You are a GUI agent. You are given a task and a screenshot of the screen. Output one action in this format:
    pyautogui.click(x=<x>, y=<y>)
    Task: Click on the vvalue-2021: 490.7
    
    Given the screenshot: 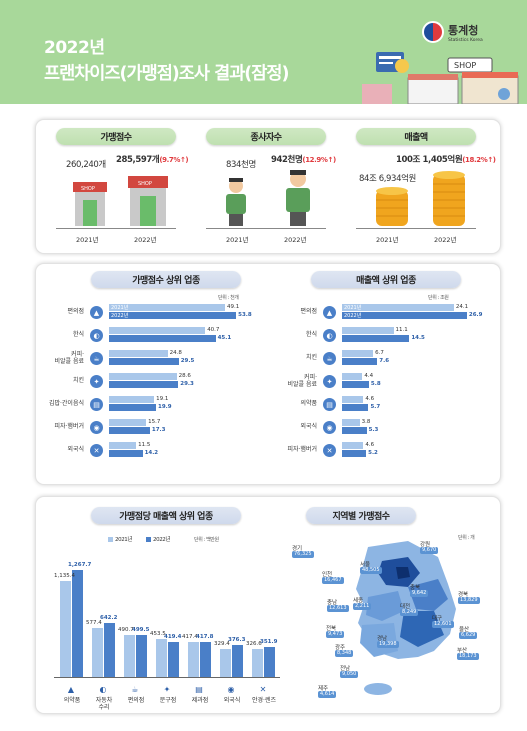 What is the action you would take?
    pyautogui.click(x=126, y=630)
    